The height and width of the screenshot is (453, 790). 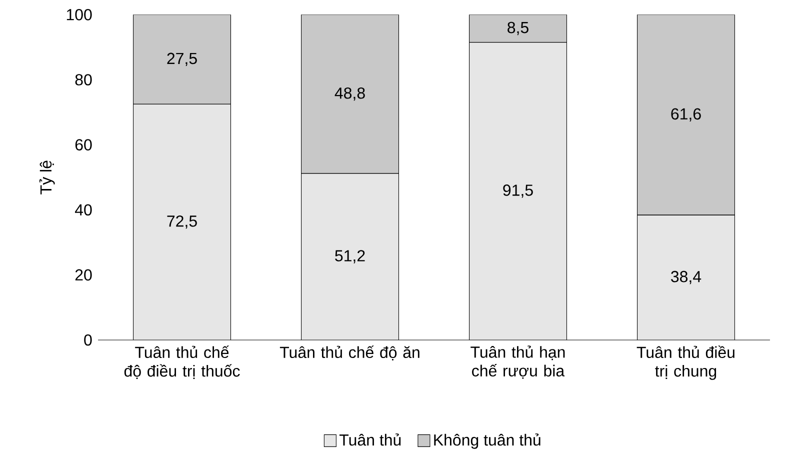 I want to click on y-axis-title: Tỷ lệ, so click(x=47, y=177).